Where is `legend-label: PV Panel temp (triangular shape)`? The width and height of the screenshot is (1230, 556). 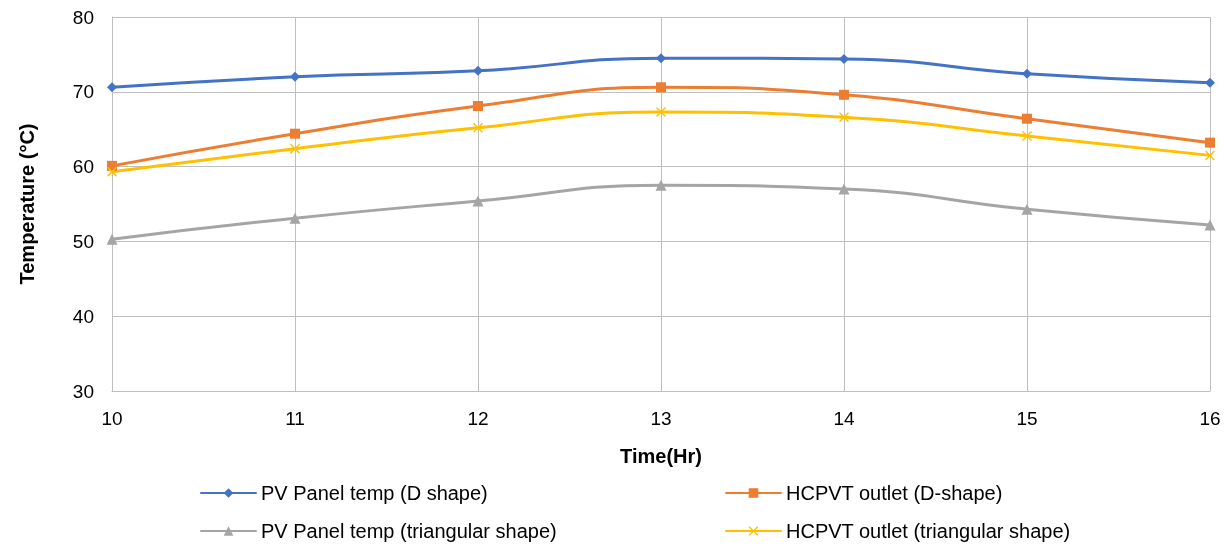 legend-label: PV Panel temp (triangular shape) is located at coordinates (409, 531).